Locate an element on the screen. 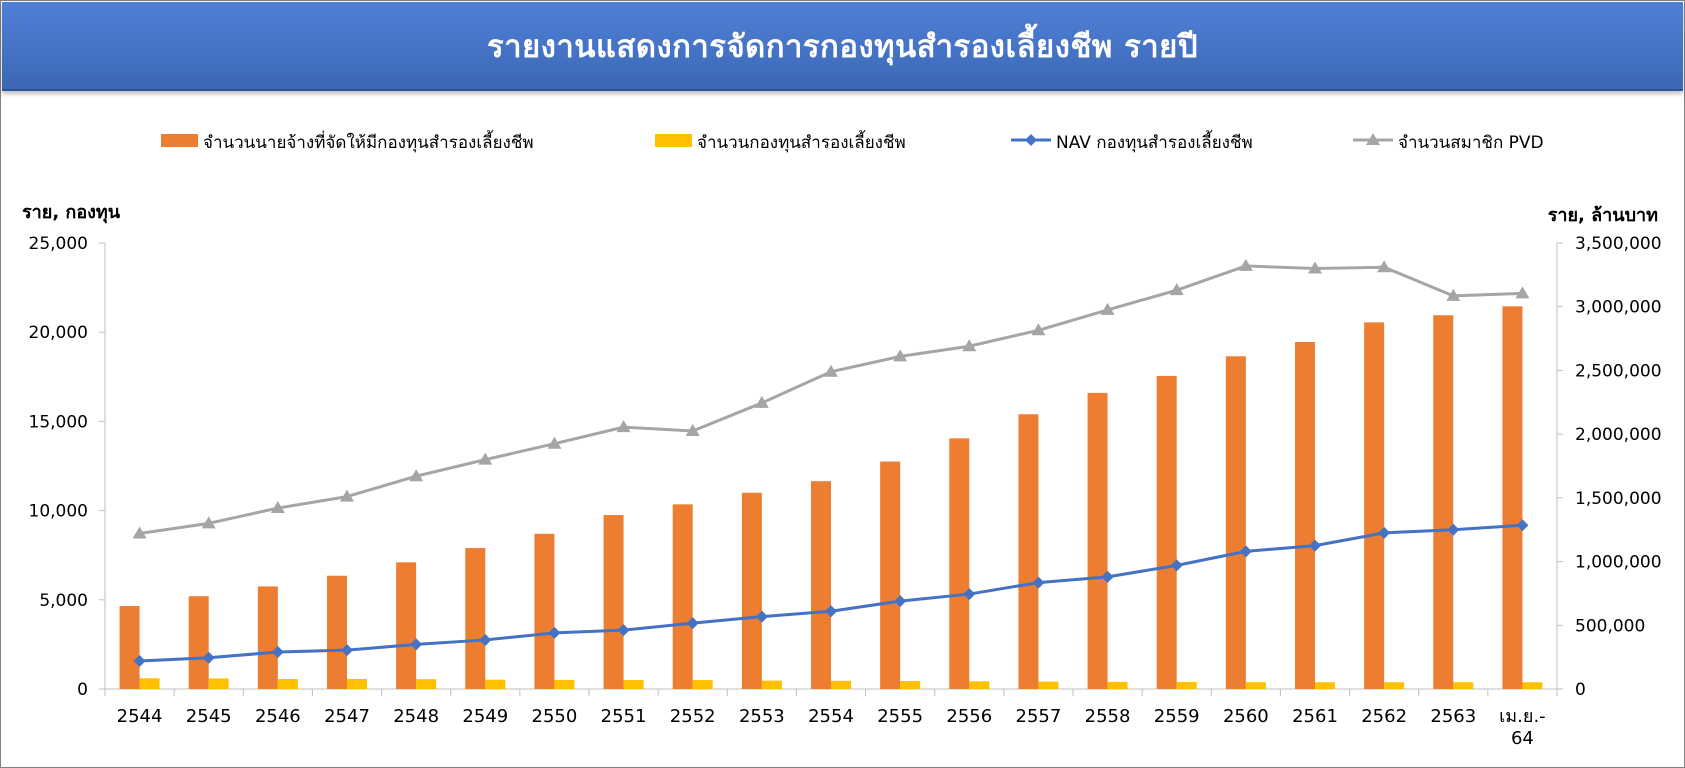 The height and width of the screenshot is (768, 1685). x-tick-label: 2550 is located at coordinates (555, 716).